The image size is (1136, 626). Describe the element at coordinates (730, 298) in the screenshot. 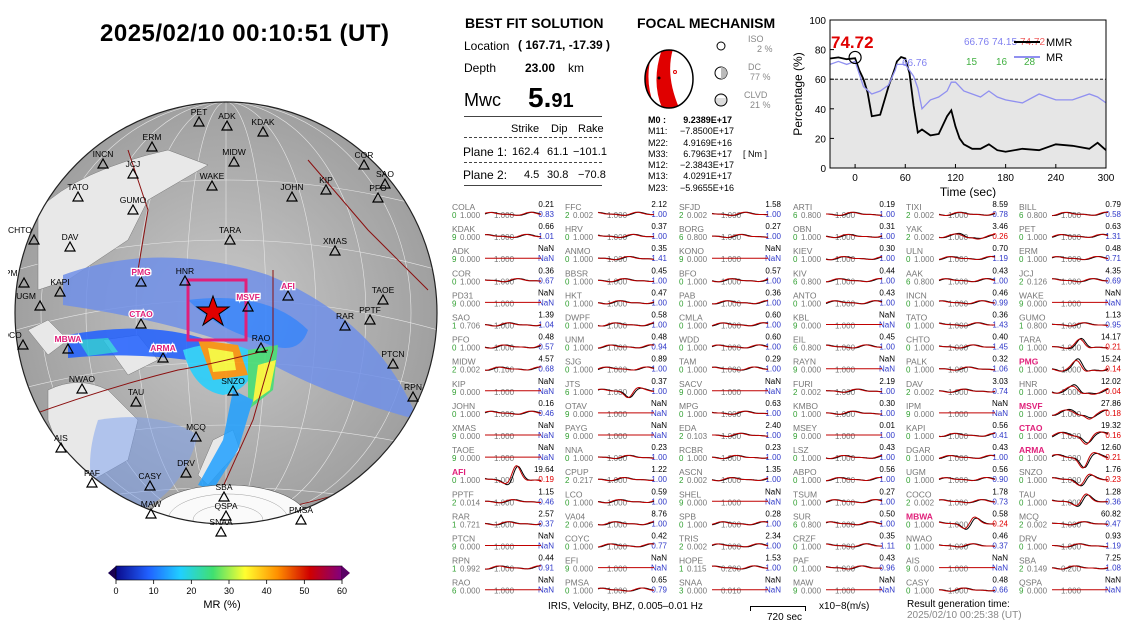

I see `waveform-cell: PAB 0.361.000 1.000 1.000` at that location.